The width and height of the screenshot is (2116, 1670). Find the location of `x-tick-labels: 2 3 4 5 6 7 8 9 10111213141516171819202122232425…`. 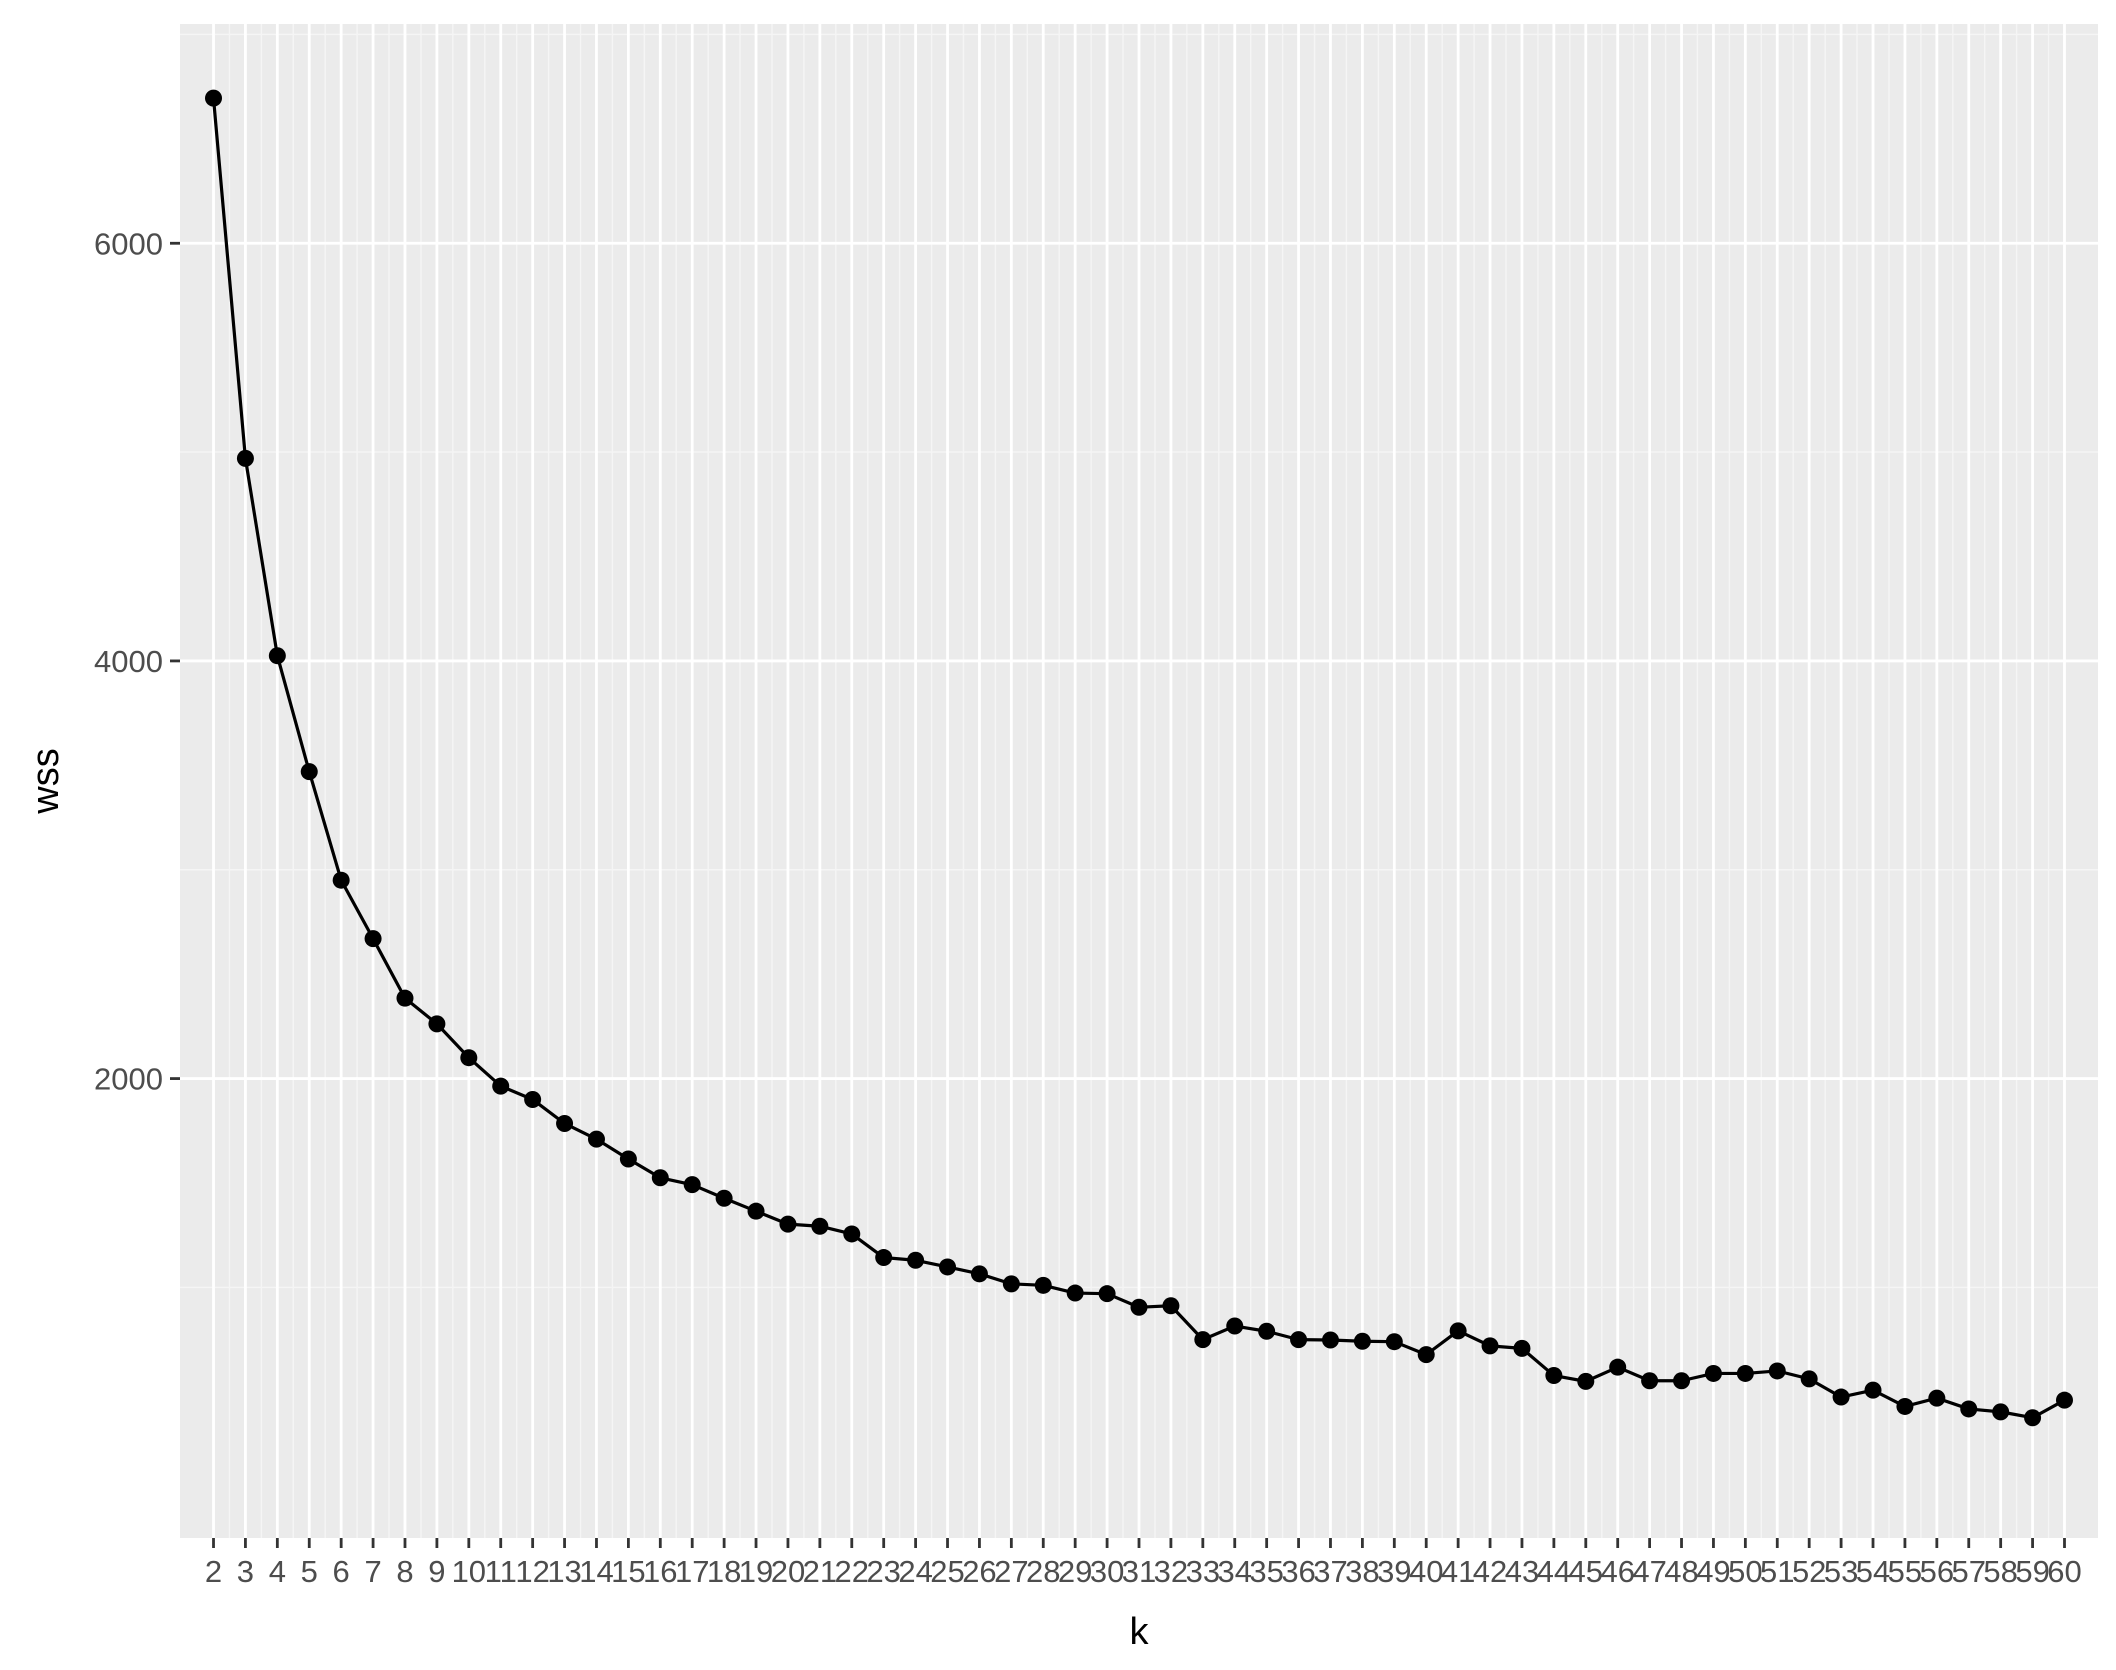

x-tick-labels: 2 3 4 5 6 7 8 9 10111213141516171819202122232425… is located at coordinates (1143, 1571).